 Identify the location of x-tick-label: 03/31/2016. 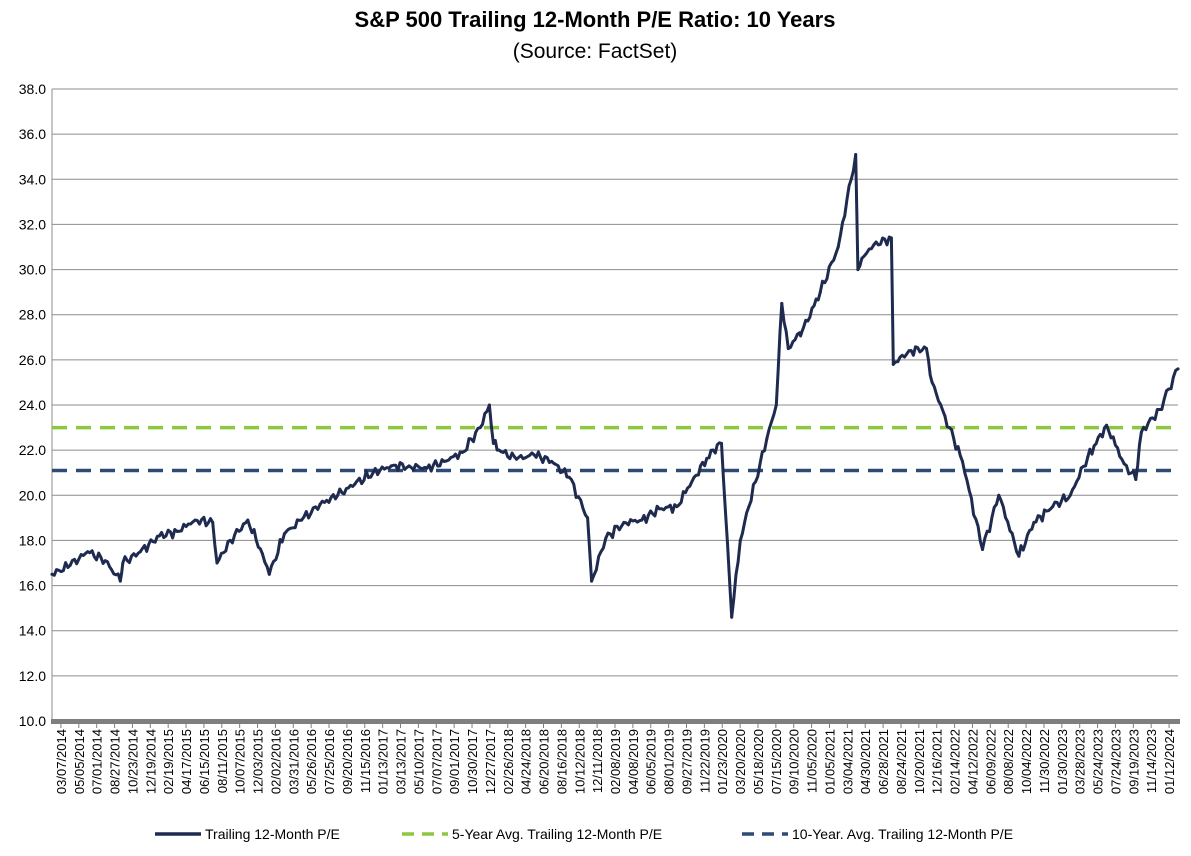
(293, 761).